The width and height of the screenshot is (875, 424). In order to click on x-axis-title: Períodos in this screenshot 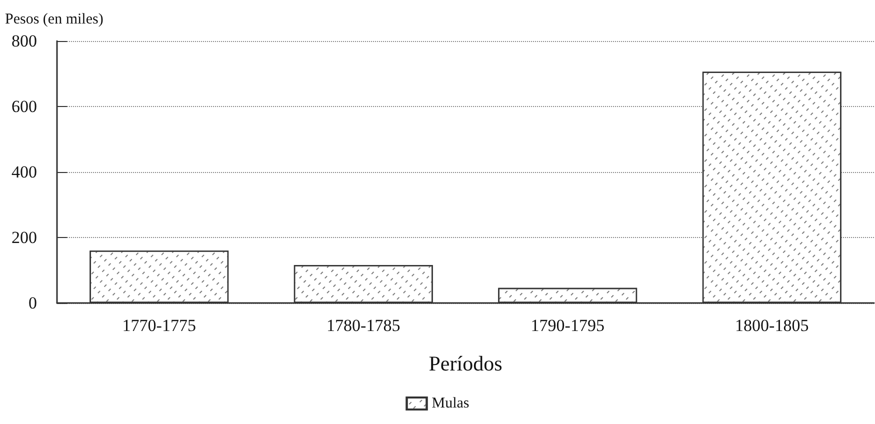, I will do `click(465, 364)`.